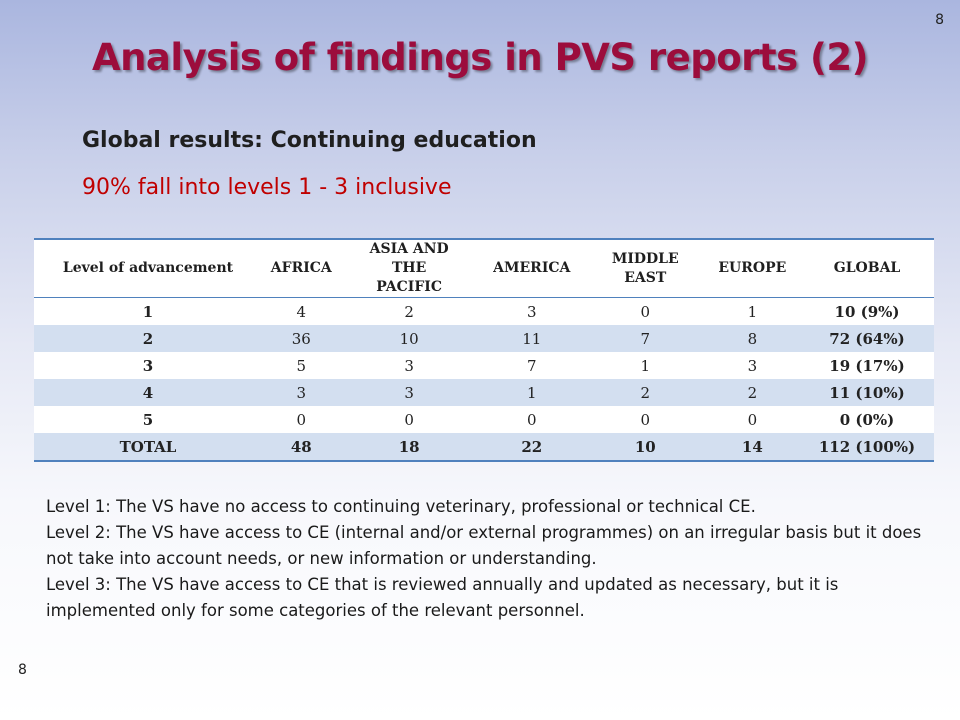  Describe the element at coordinates (531, 365) in the screenshot. I see `cell-america: 7` at that location.